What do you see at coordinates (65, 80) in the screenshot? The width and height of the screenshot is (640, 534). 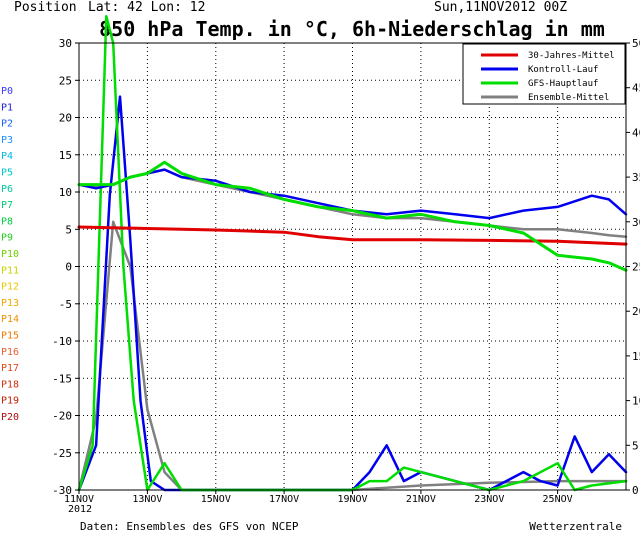 I see `y-left-tick-label: 25` at bounding box center [65, 80].